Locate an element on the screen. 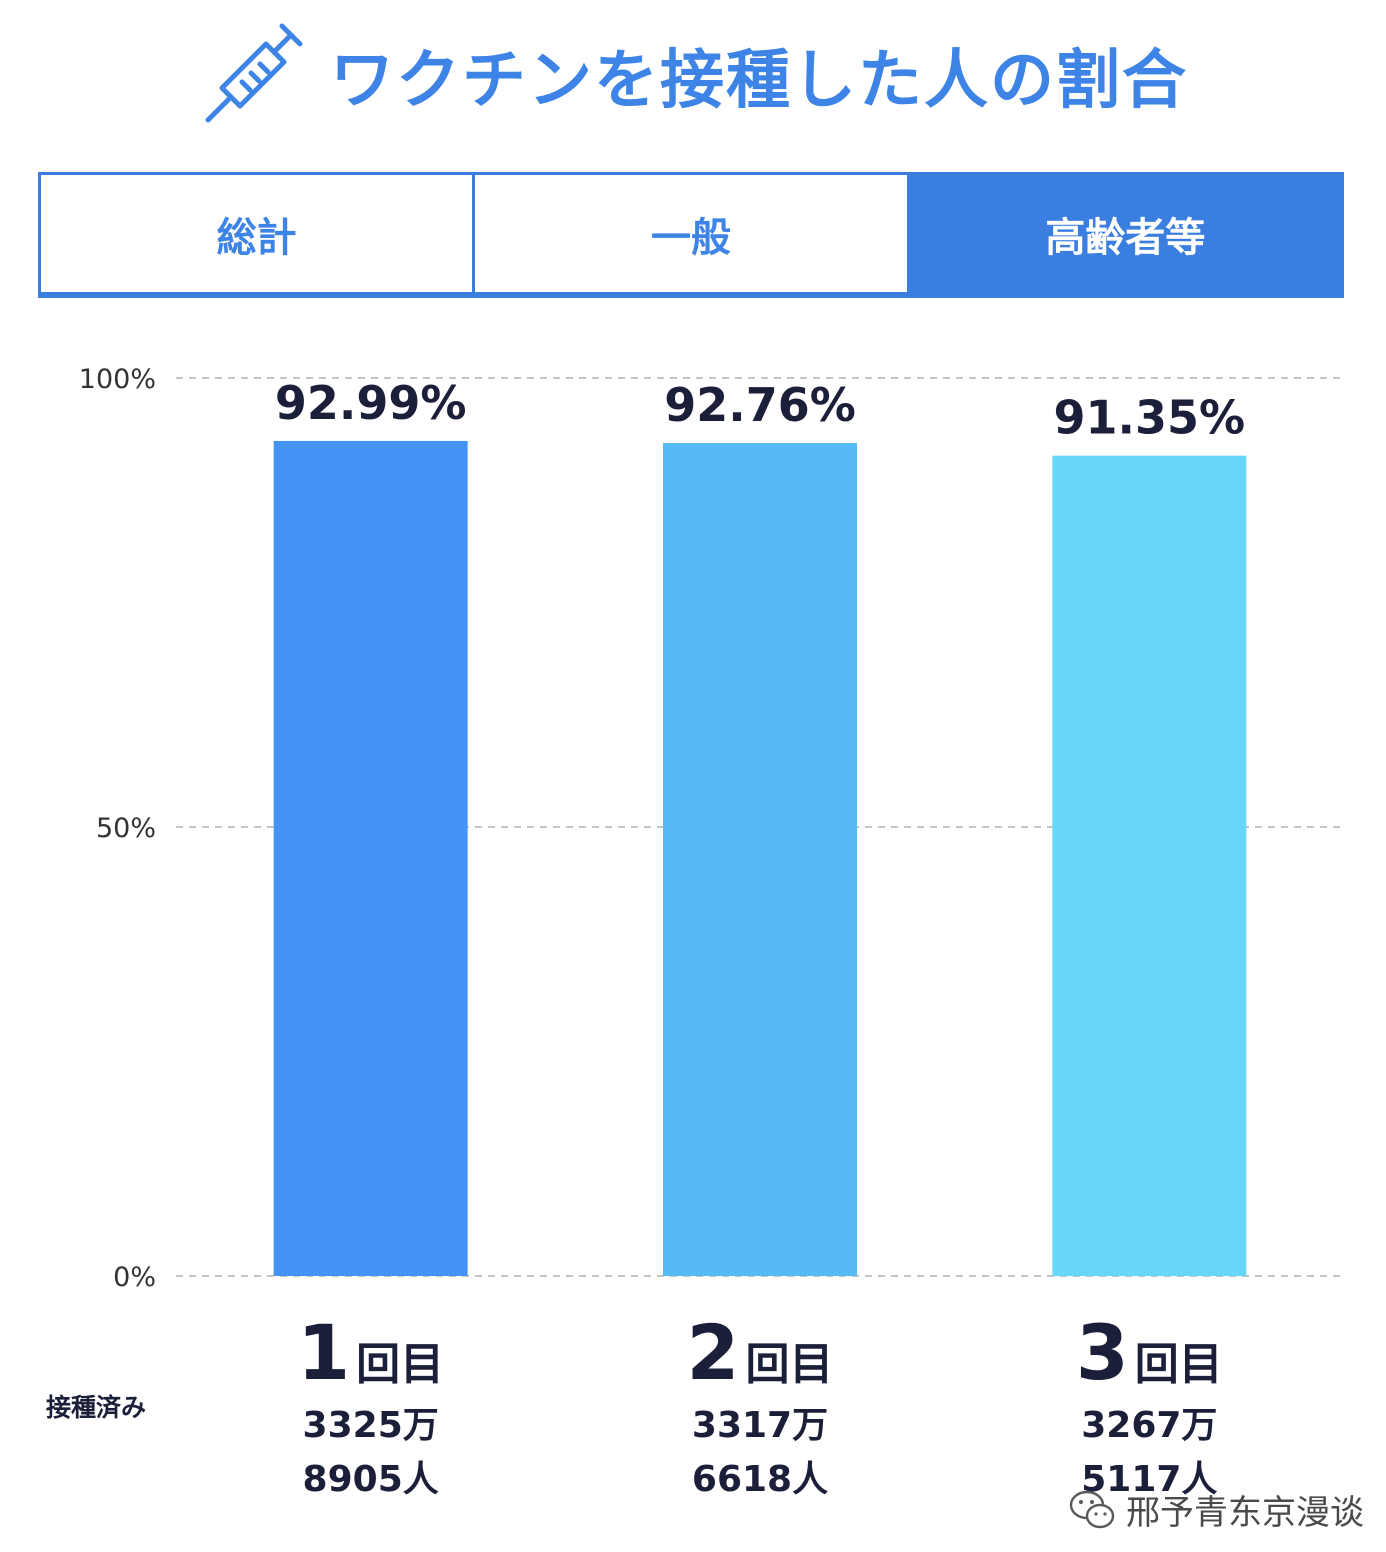 The height and width of the screenshot is (1552, 1386). dose-number: 2 is located at coordinates (713, 1352).